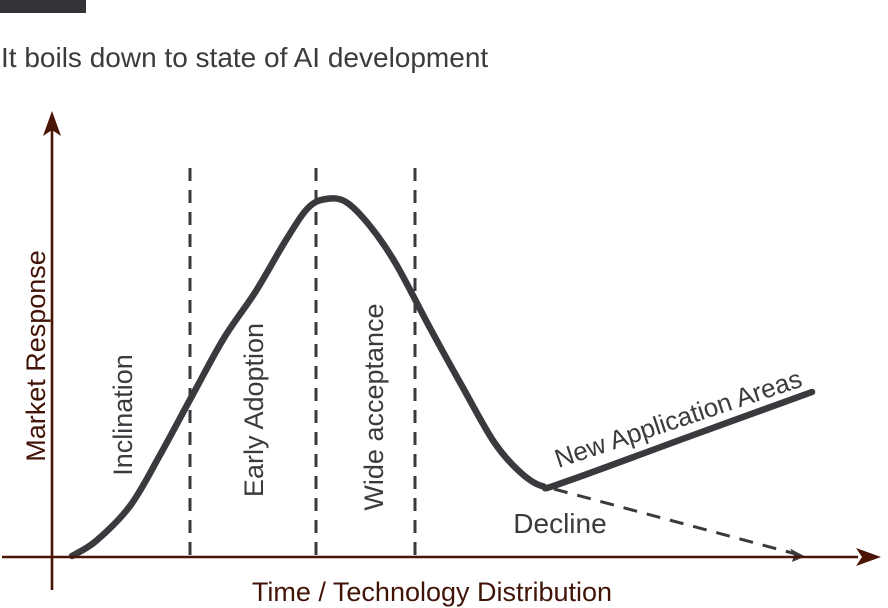 Image resolution: width=888 pixels, height=608 pixels. What do you see at coordinates (797, 555) in the screenshot?
I see `decline-arrowhead-icon` at bounding box center [797, 555].